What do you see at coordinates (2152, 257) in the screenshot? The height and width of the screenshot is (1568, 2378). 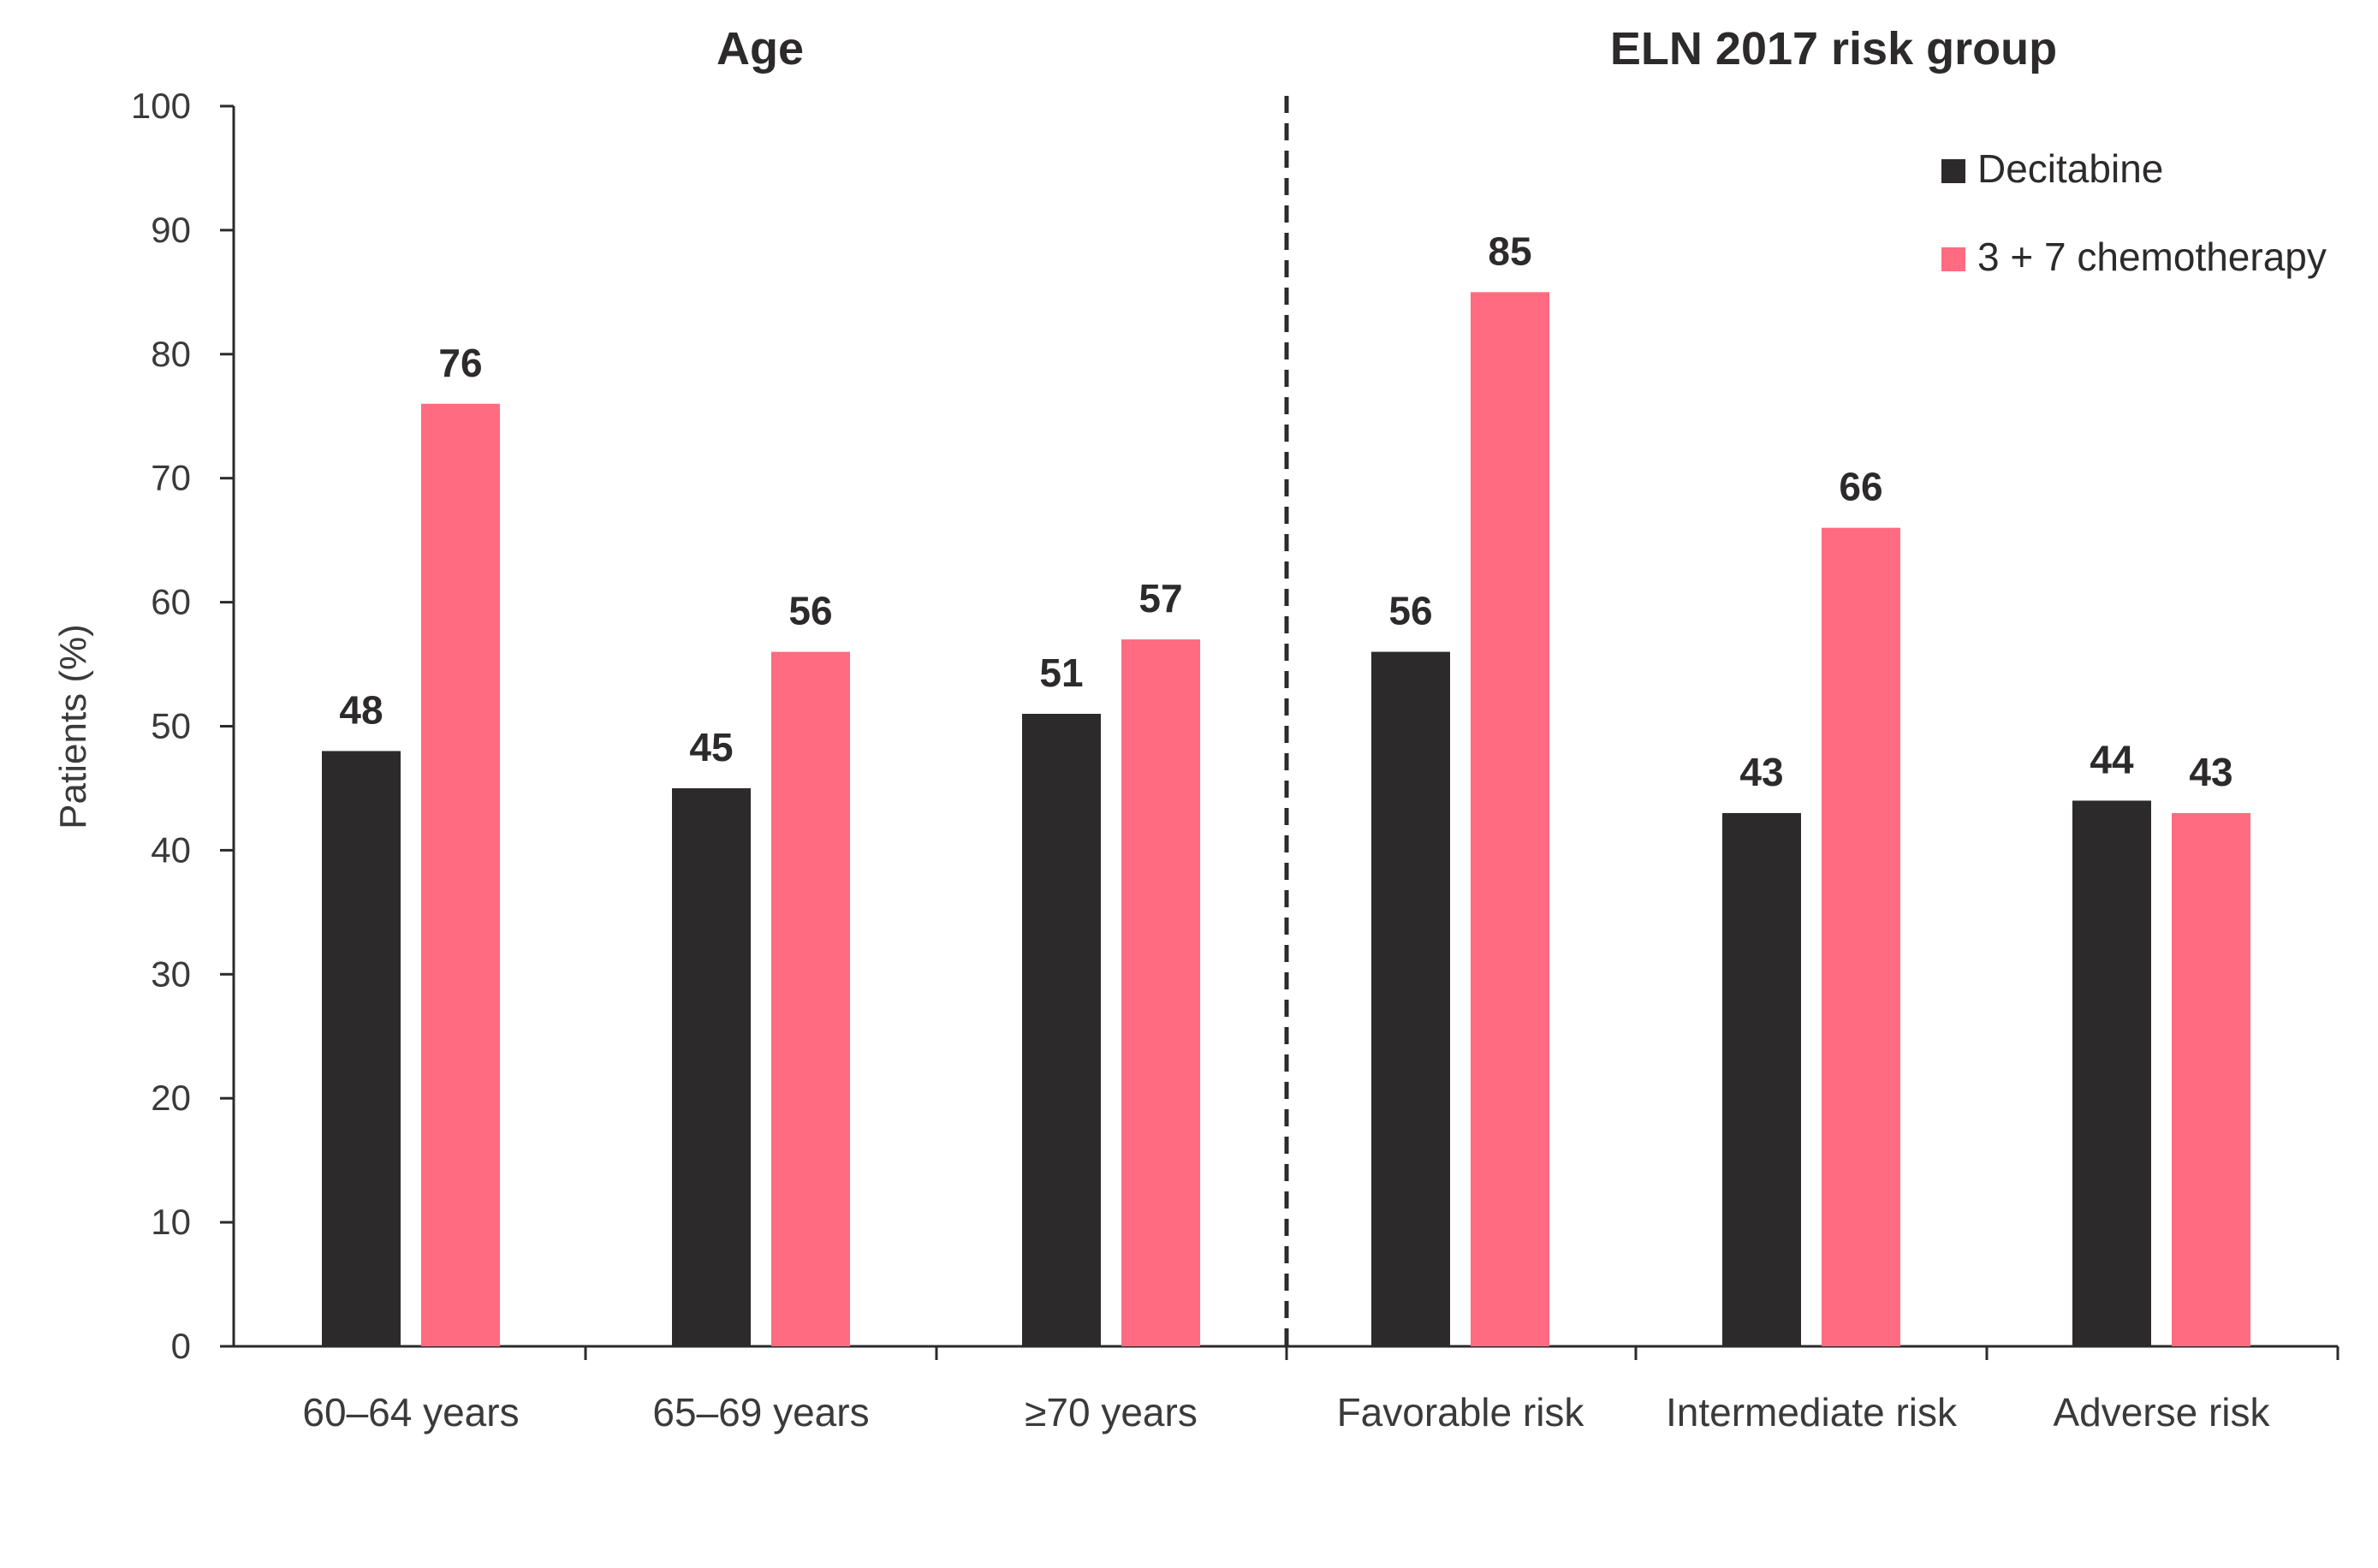 I see `legend-label: 3 + 7 chemotherapy` at bounding box center [2152, 257].